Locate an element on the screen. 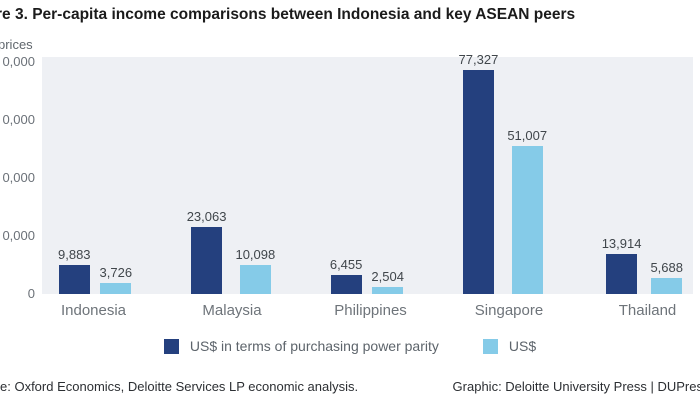 This screenshot has width=700, height=400. bar-value-label: 6,455 is located at coordinates (346, 264).